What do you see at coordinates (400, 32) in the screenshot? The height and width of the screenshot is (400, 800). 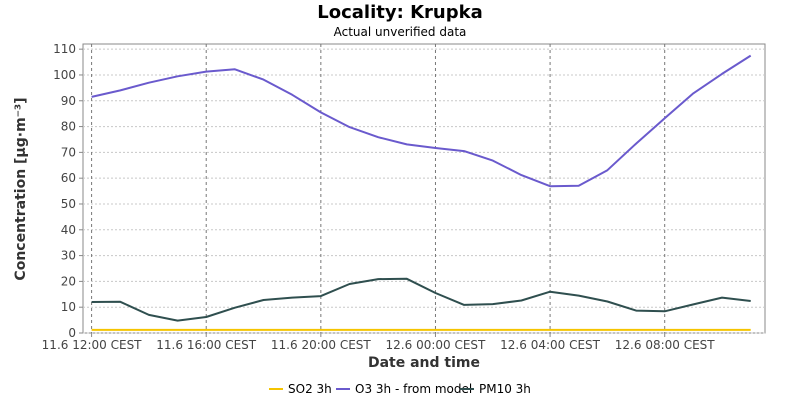 I see `chart-subtitle: Actual unverified data` at bounding box center [400, 32].